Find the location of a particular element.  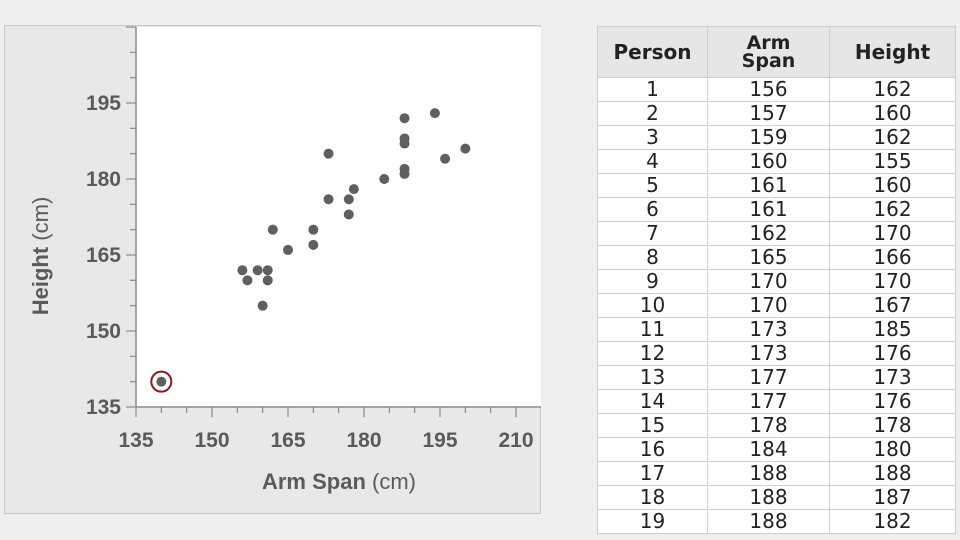

cell-person: 13 is located at coordinates (652, 377).